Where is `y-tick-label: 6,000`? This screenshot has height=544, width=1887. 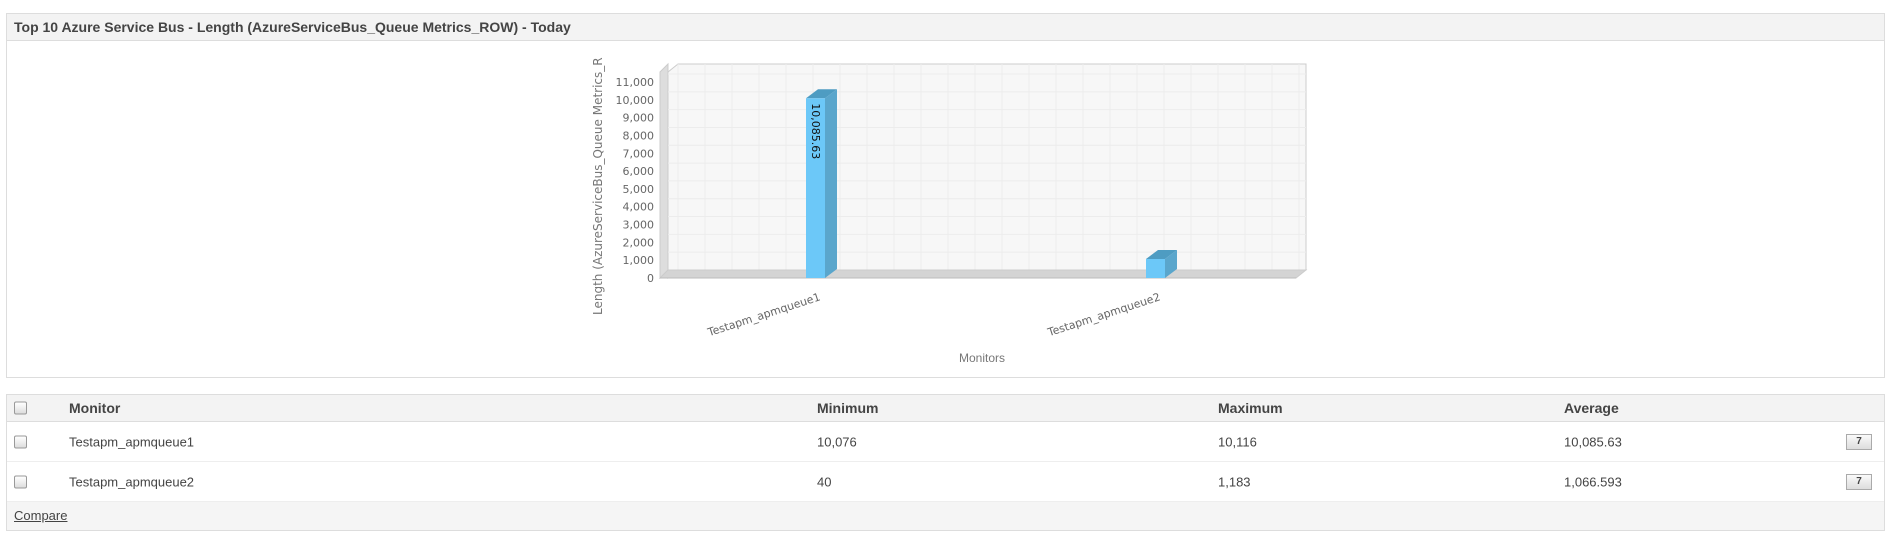
y-tick-label: 6,000 is located at coordinates (639, 171).